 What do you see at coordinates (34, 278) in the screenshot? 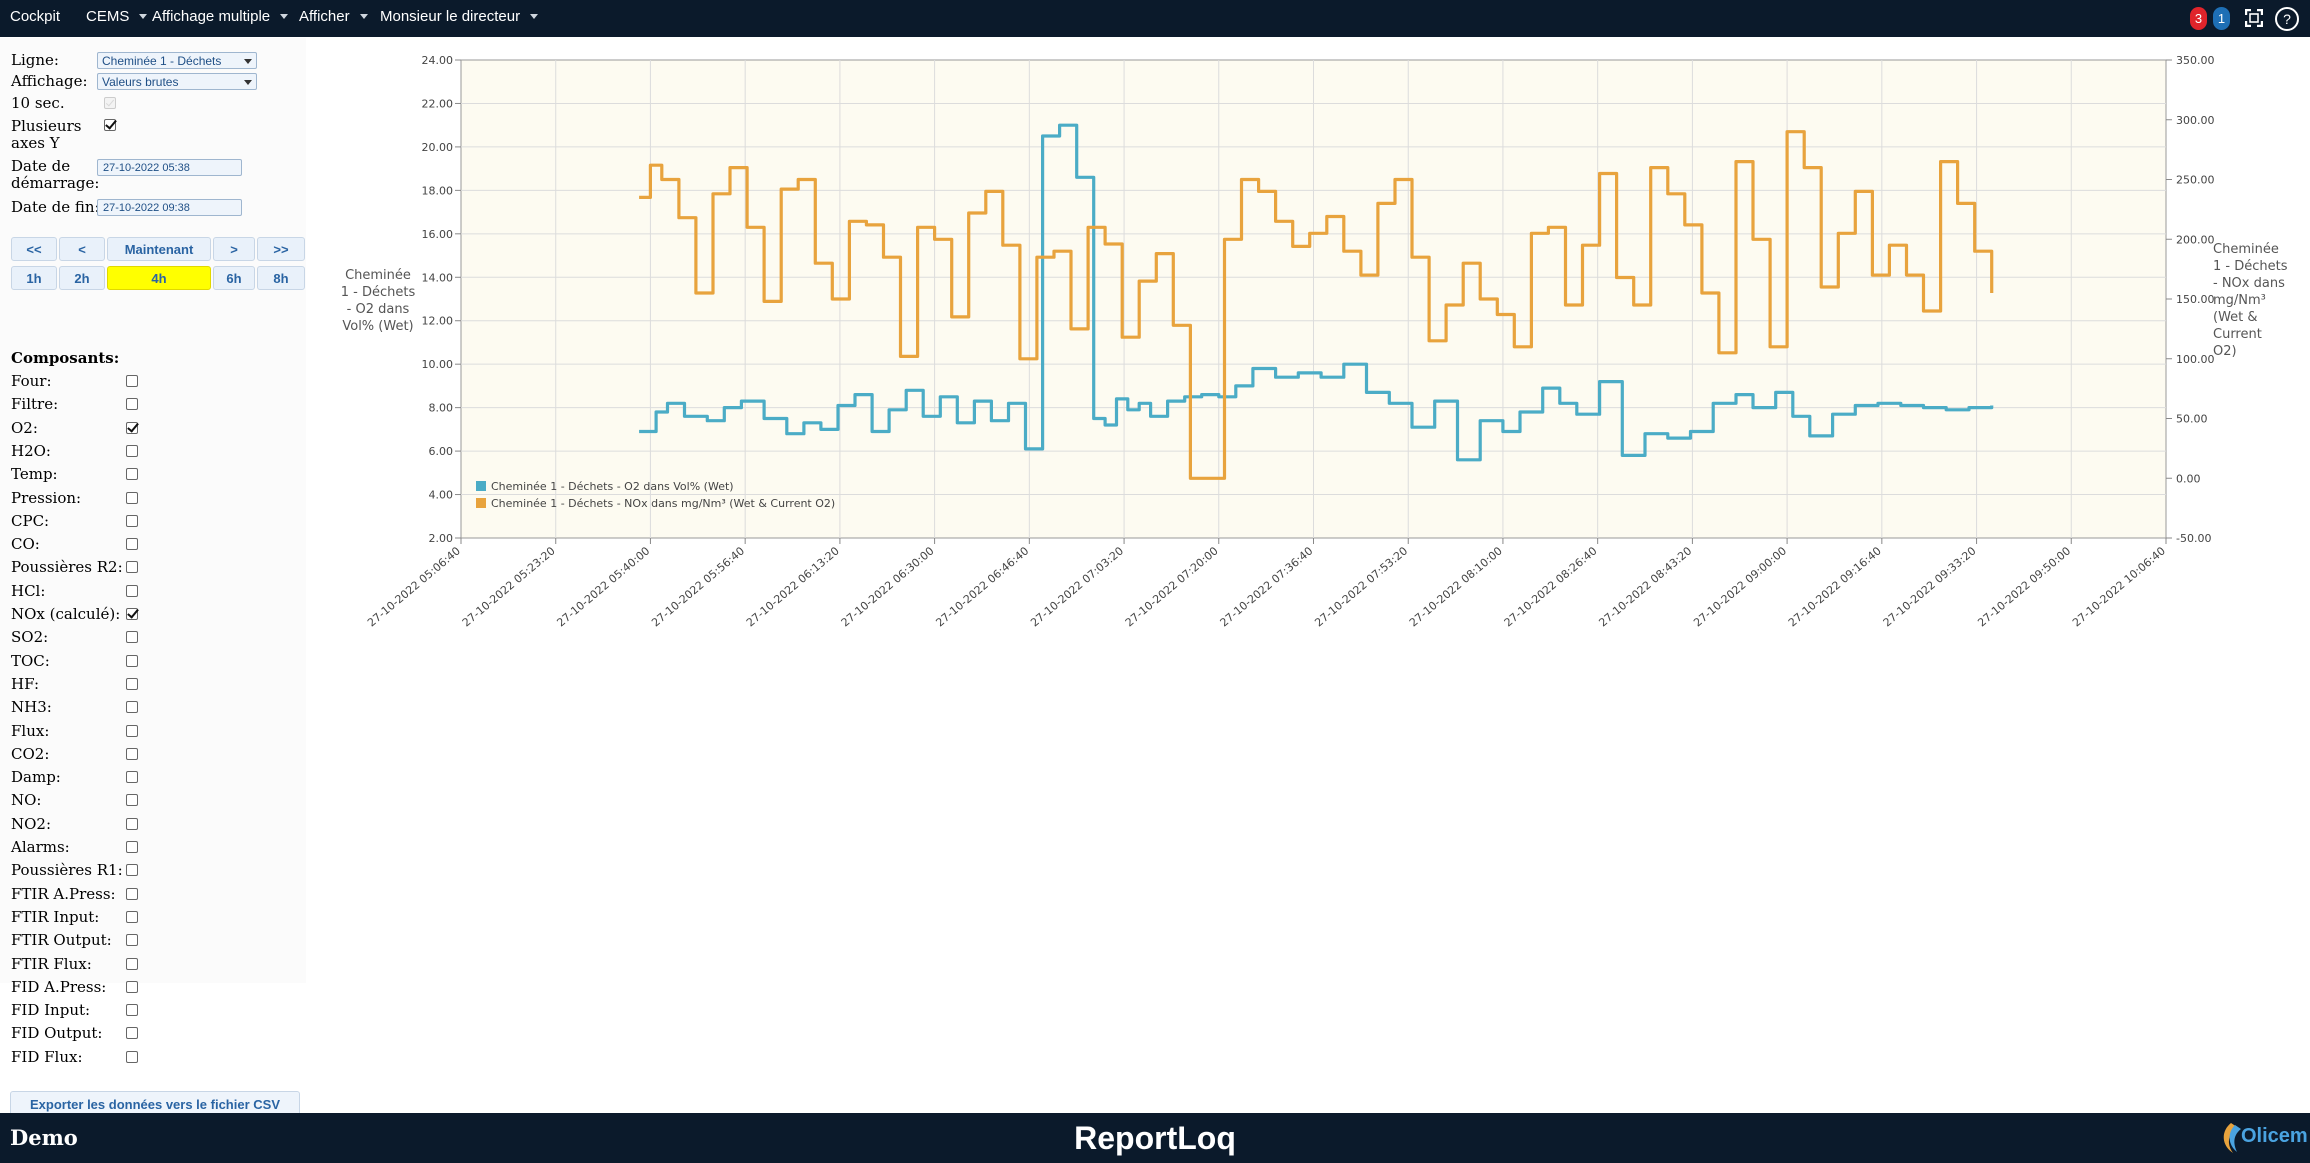
I see `range-1h-button: 1h` at bounding box center [34, 278].